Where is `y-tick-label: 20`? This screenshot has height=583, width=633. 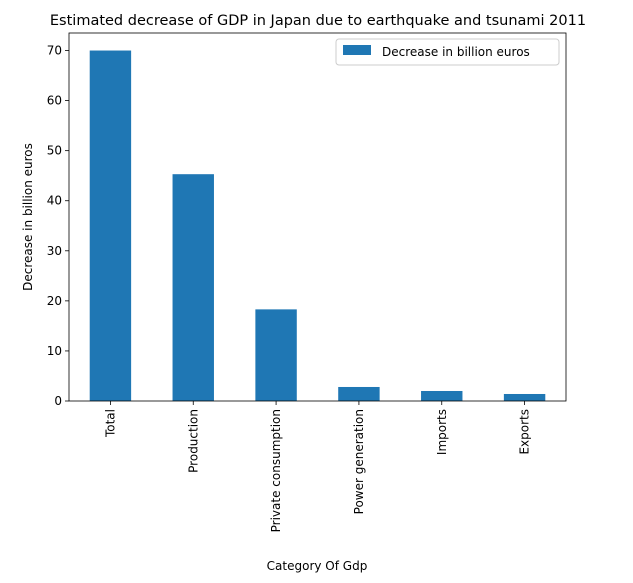 y-tick-label: 20 is located at coordinates (54, 301).